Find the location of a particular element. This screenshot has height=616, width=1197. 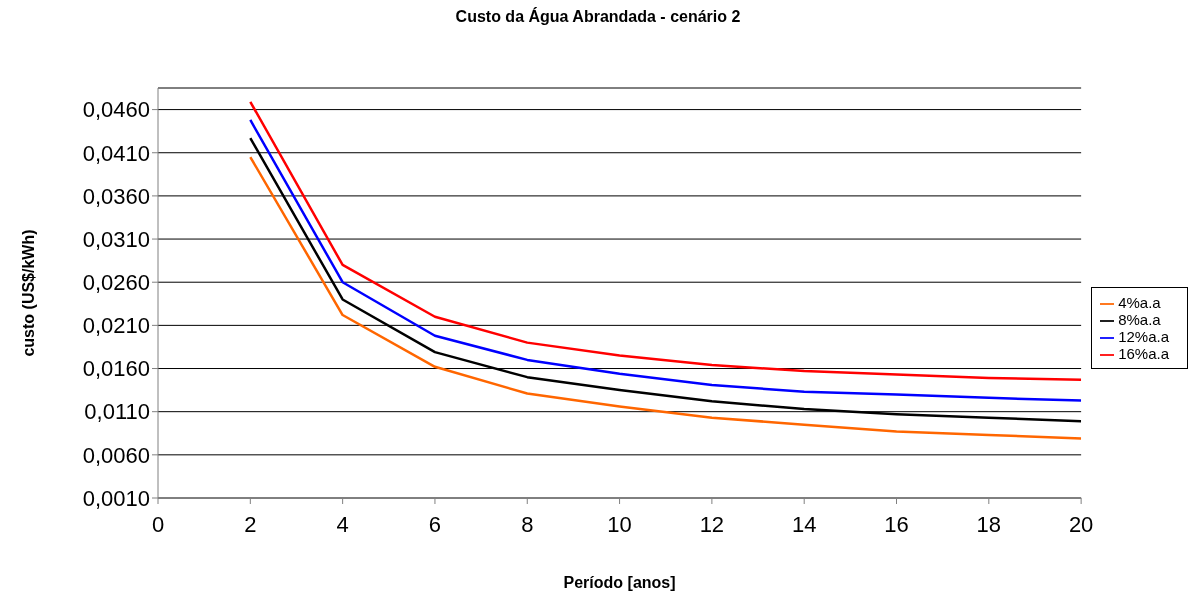

y-tick-label: 0,0210 is located at coordinates (116, 326).